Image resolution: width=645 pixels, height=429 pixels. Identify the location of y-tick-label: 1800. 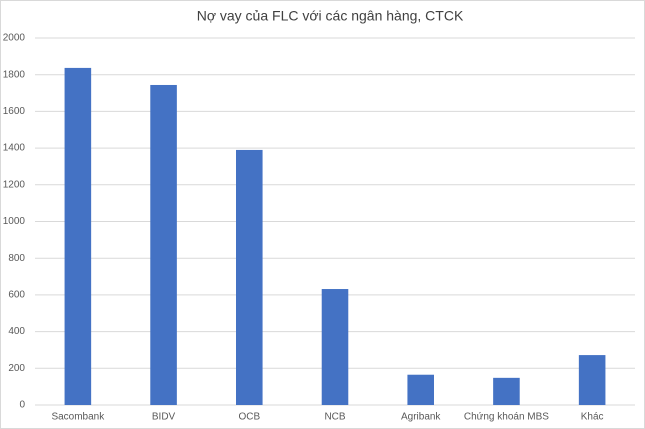
(14, 74).